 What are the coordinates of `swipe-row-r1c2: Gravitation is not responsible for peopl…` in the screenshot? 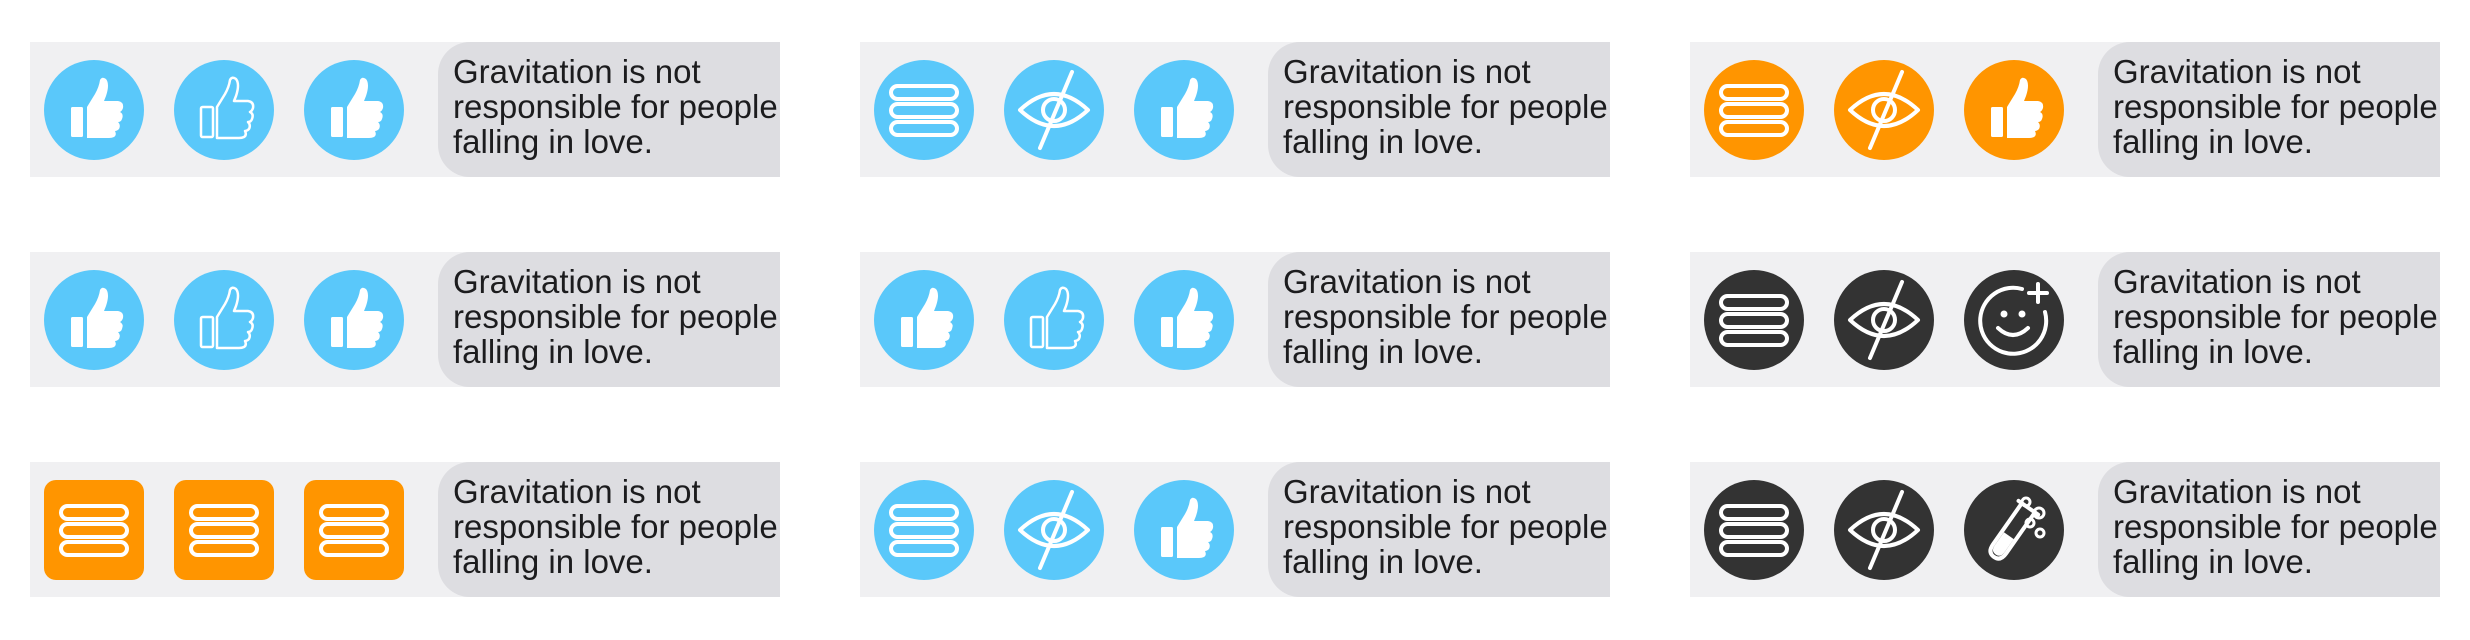 It's located at (1235, 109).